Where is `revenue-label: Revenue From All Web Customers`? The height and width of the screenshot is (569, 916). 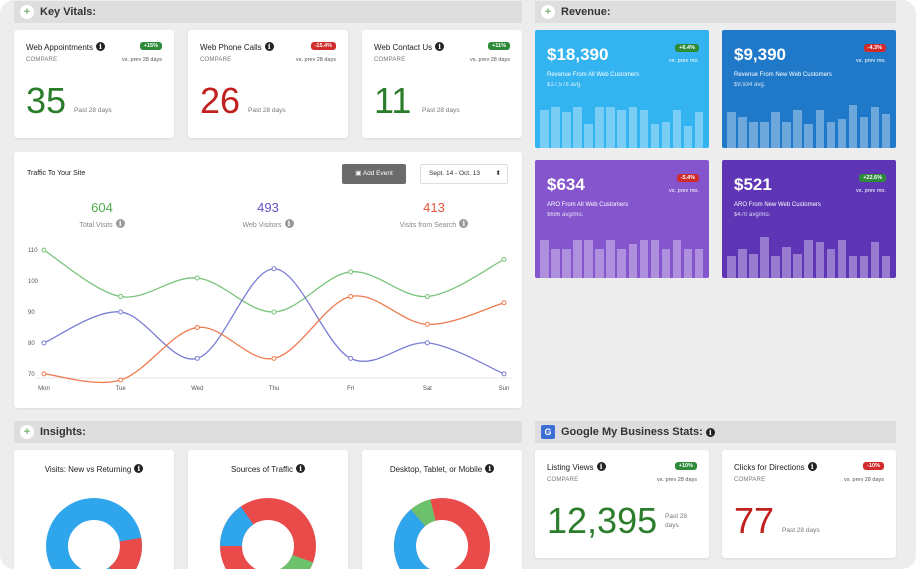 revenue-label: Revenue From All Web Customers is located at coordinates (593, 75).